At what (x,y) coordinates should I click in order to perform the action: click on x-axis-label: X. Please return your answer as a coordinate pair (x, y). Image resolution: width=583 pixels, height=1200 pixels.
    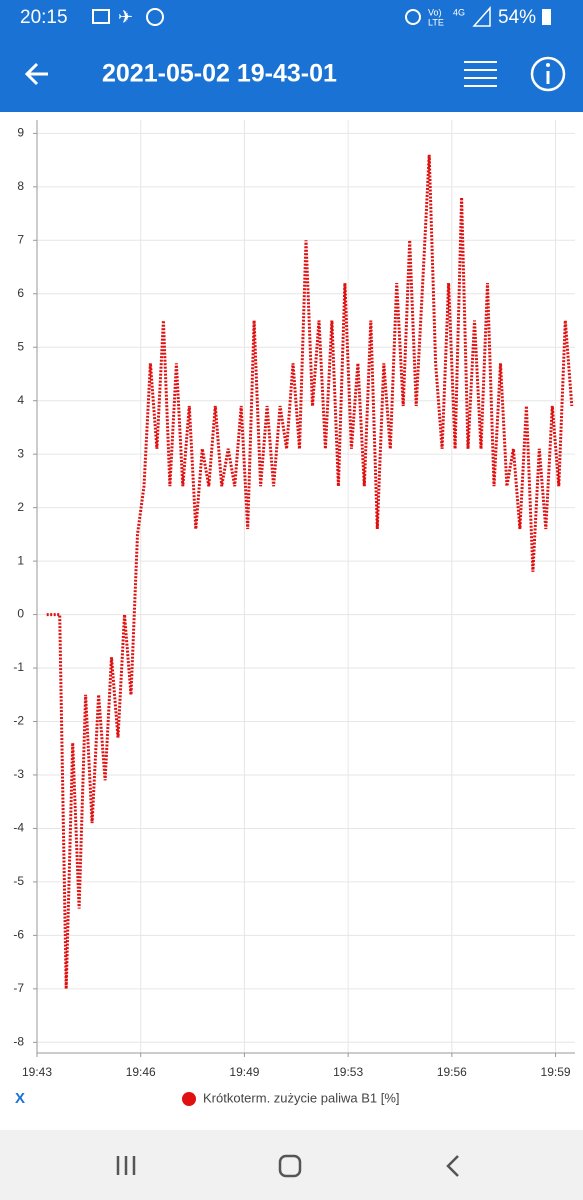
    Looking at the image, I should click on (20, 1098).